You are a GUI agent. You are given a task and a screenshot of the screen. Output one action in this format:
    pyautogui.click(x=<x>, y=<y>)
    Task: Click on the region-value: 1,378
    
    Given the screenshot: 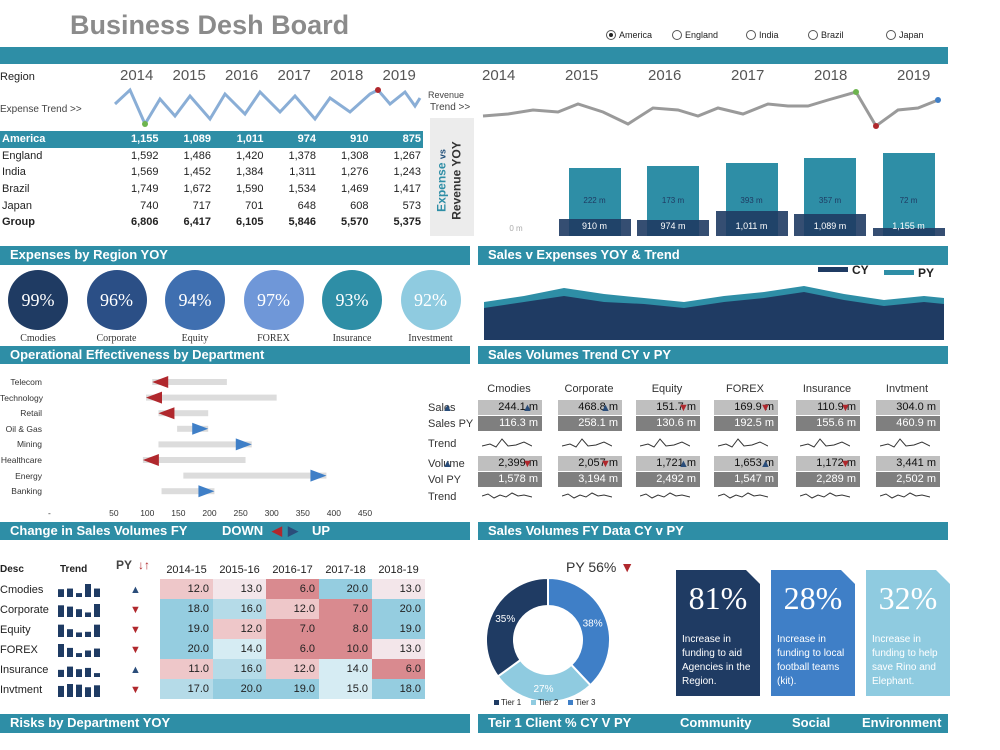 What is the action you would take?
    pyautogui.click(x=302, y=155)
    